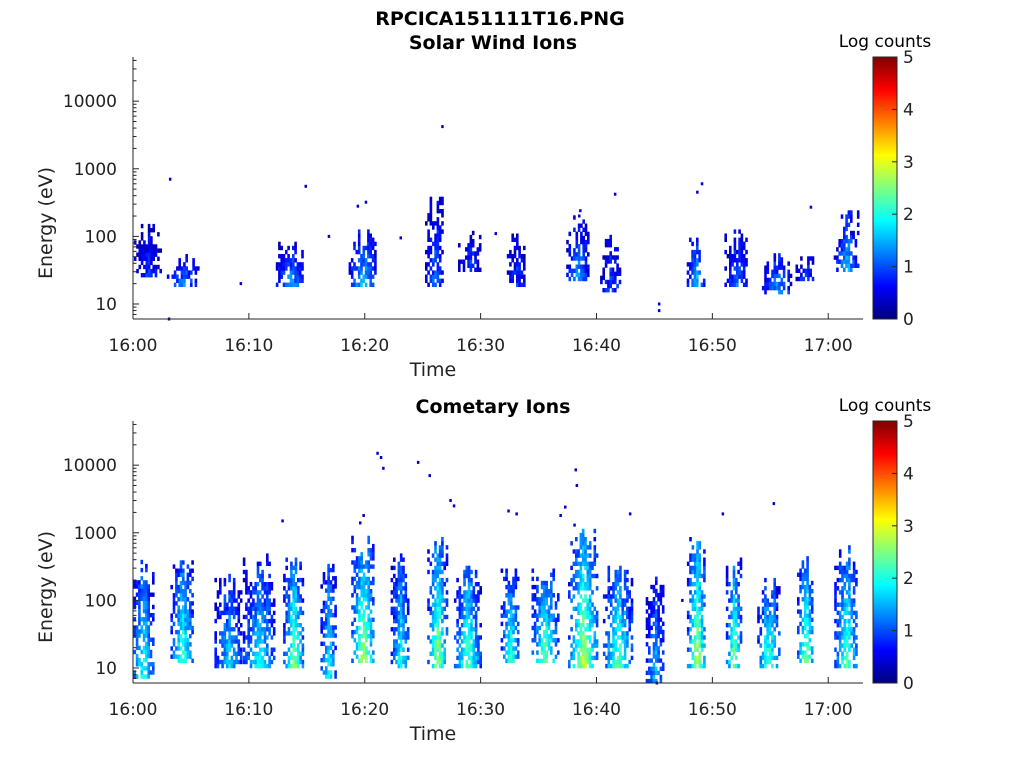 Image resolution: width=1024 pixels, height=768 pixels. What do you see at coordinates (908, 320) in the screenshot?
I see `colorbar-tick-label: 0` at bounding box center [908, 320].